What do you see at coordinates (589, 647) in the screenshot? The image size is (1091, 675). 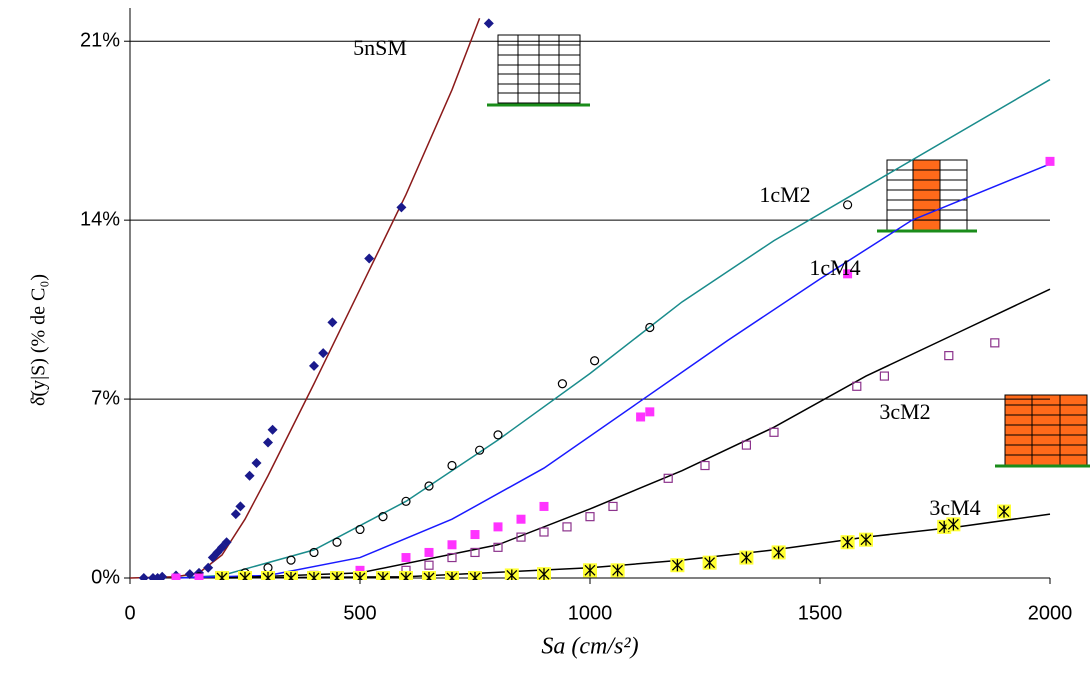 I see `x-axis-title: Sa (cm/s²)` at bounding box center [589, 647].